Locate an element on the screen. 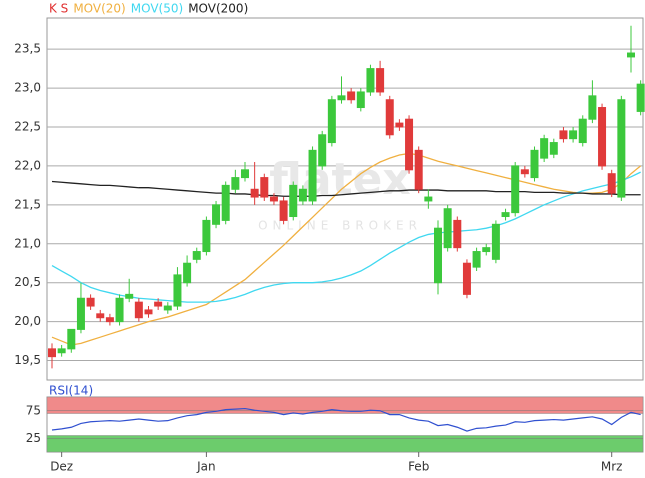  y-tick-label: 21,0 is located at coordinates (27, 243).